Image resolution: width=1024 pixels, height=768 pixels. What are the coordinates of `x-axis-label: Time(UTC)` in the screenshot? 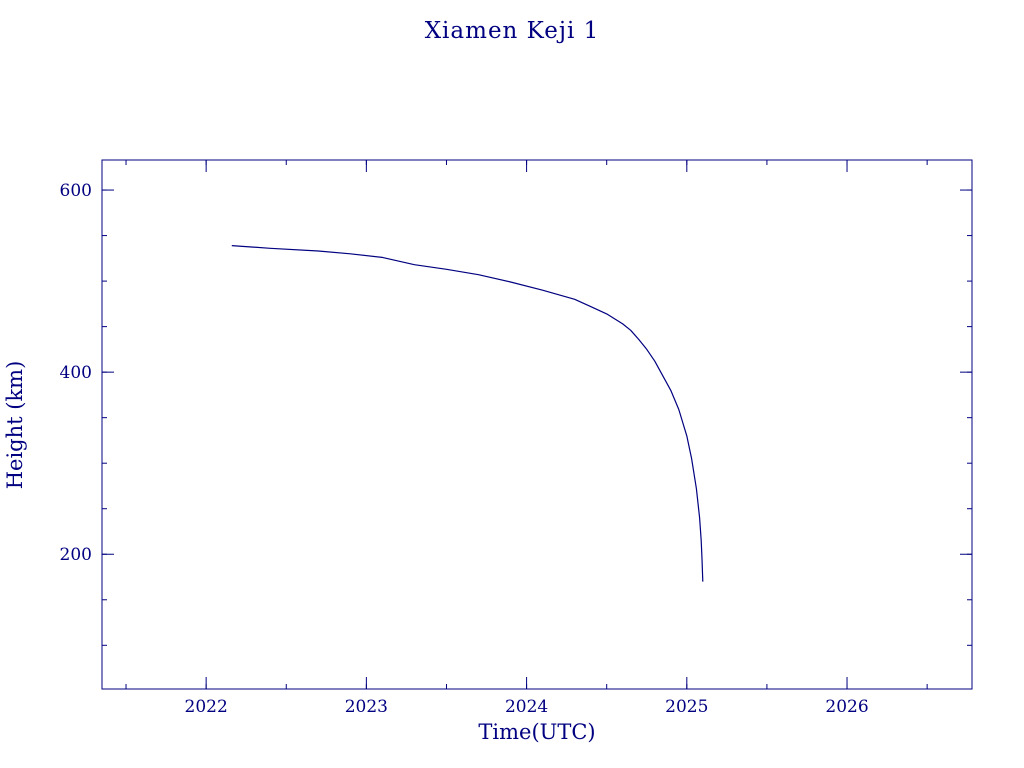 It's located at (536, 732).